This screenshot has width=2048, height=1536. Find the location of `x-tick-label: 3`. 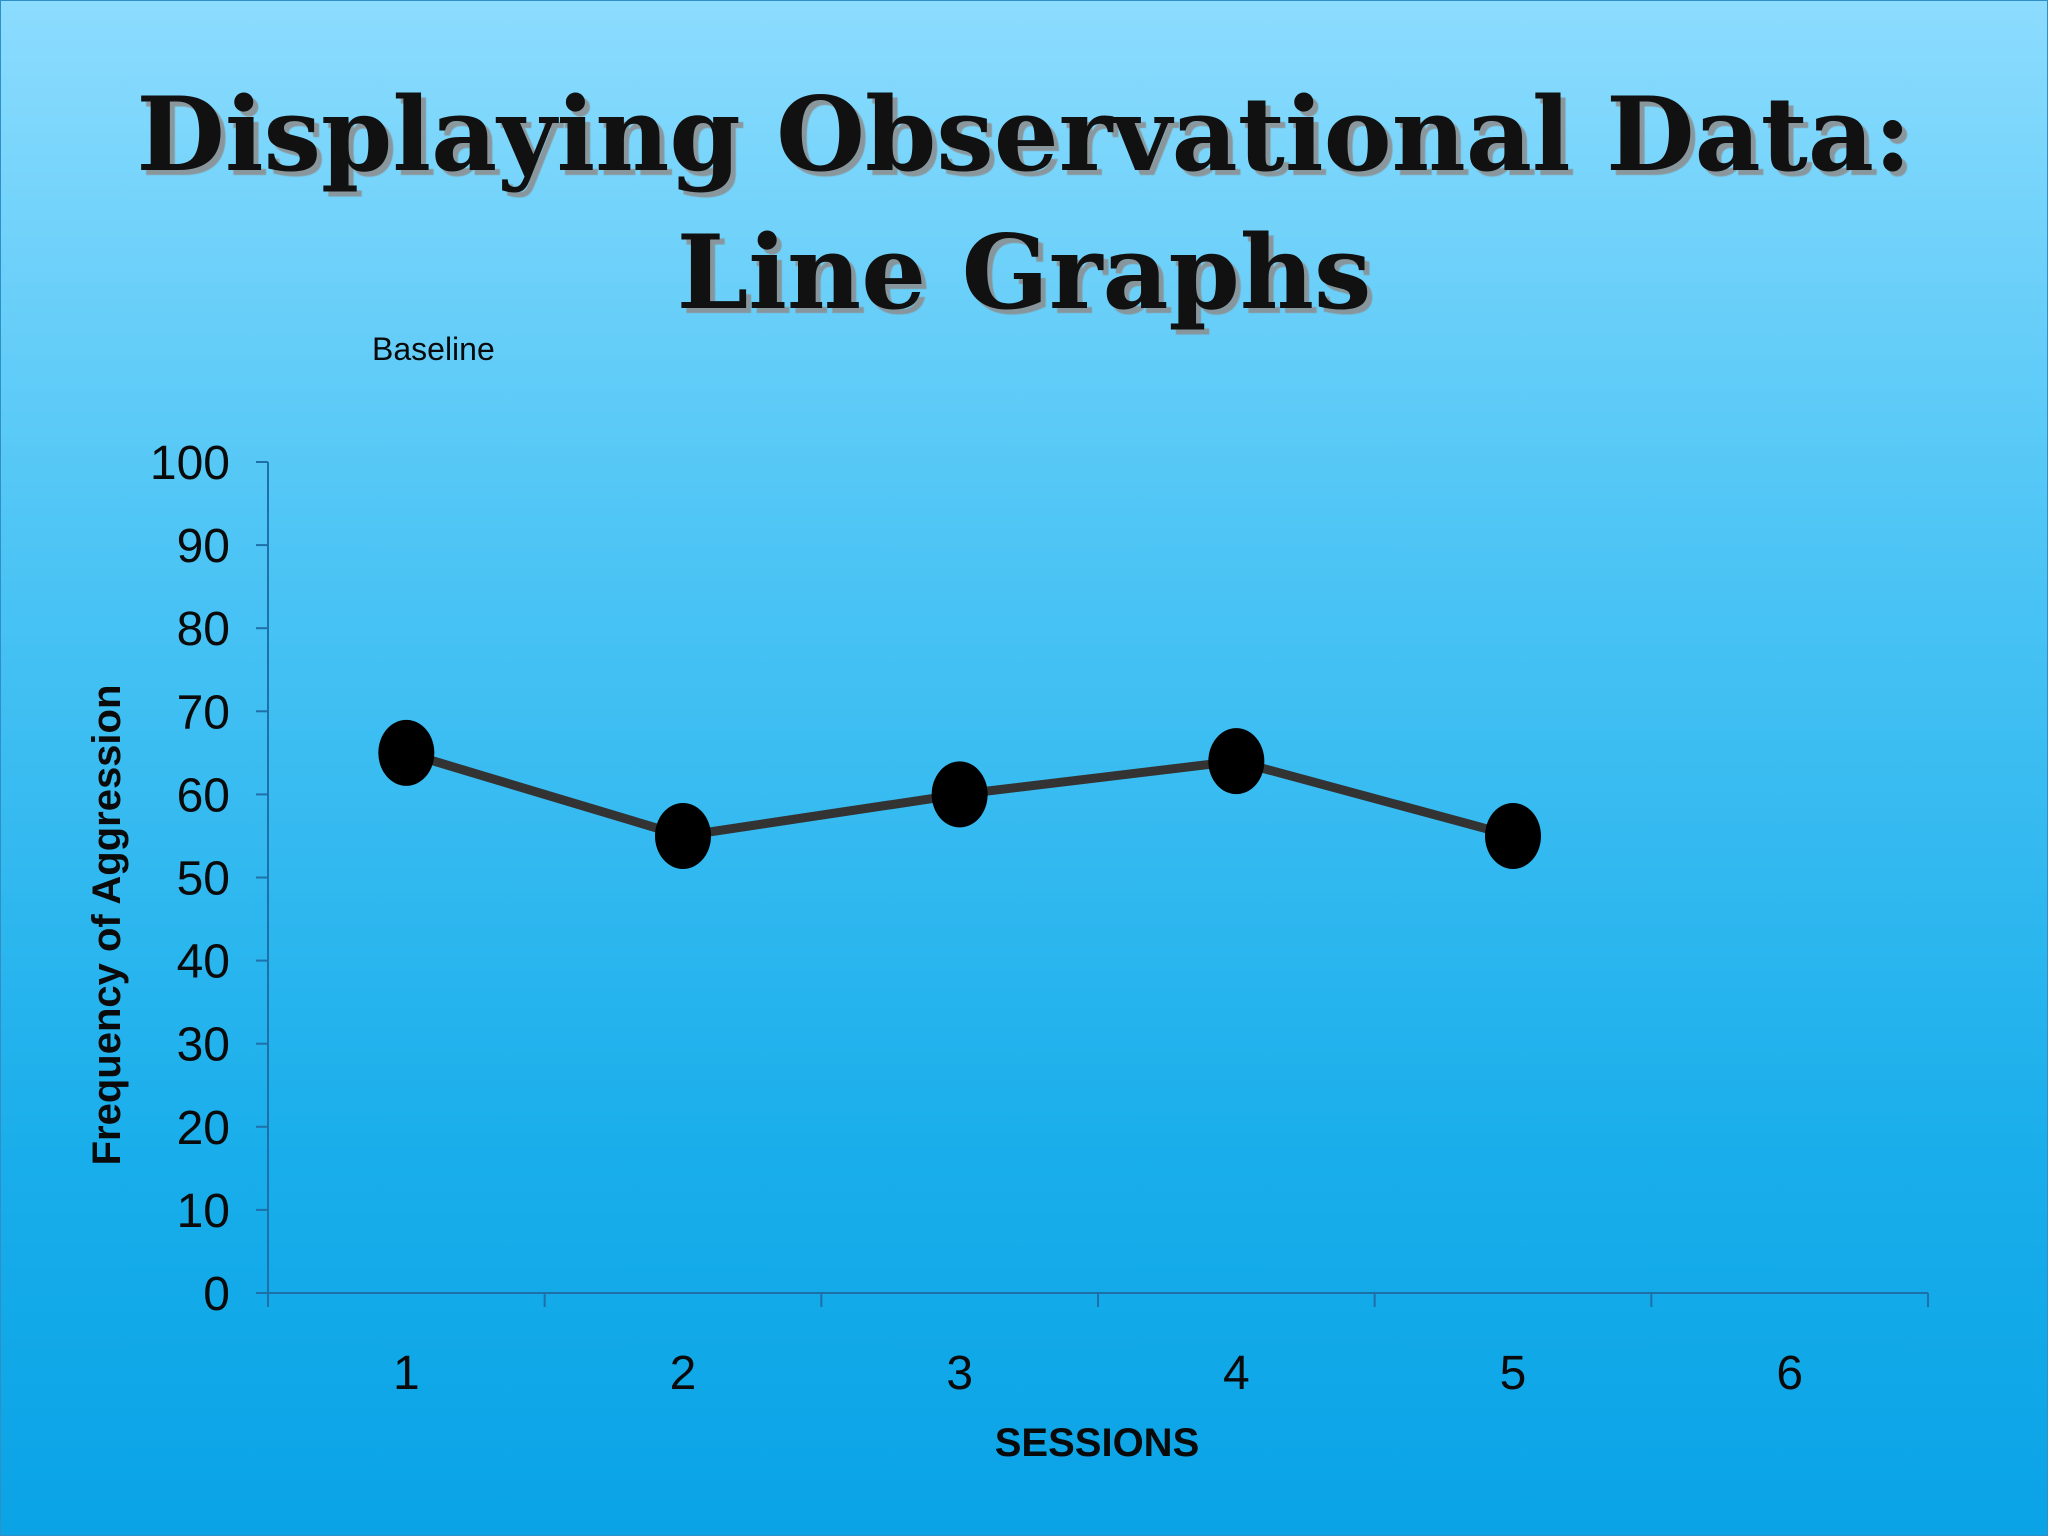

x-tick-label: 3 is located at coordinates (959, 1373).